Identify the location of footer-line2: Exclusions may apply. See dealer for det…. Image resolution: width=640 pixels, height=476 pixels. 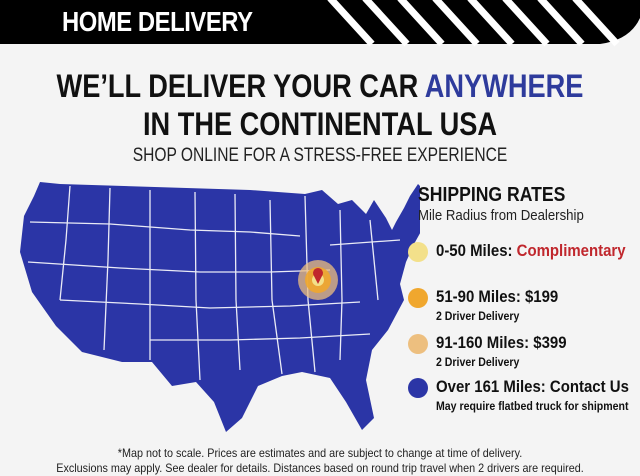
(320, 468).